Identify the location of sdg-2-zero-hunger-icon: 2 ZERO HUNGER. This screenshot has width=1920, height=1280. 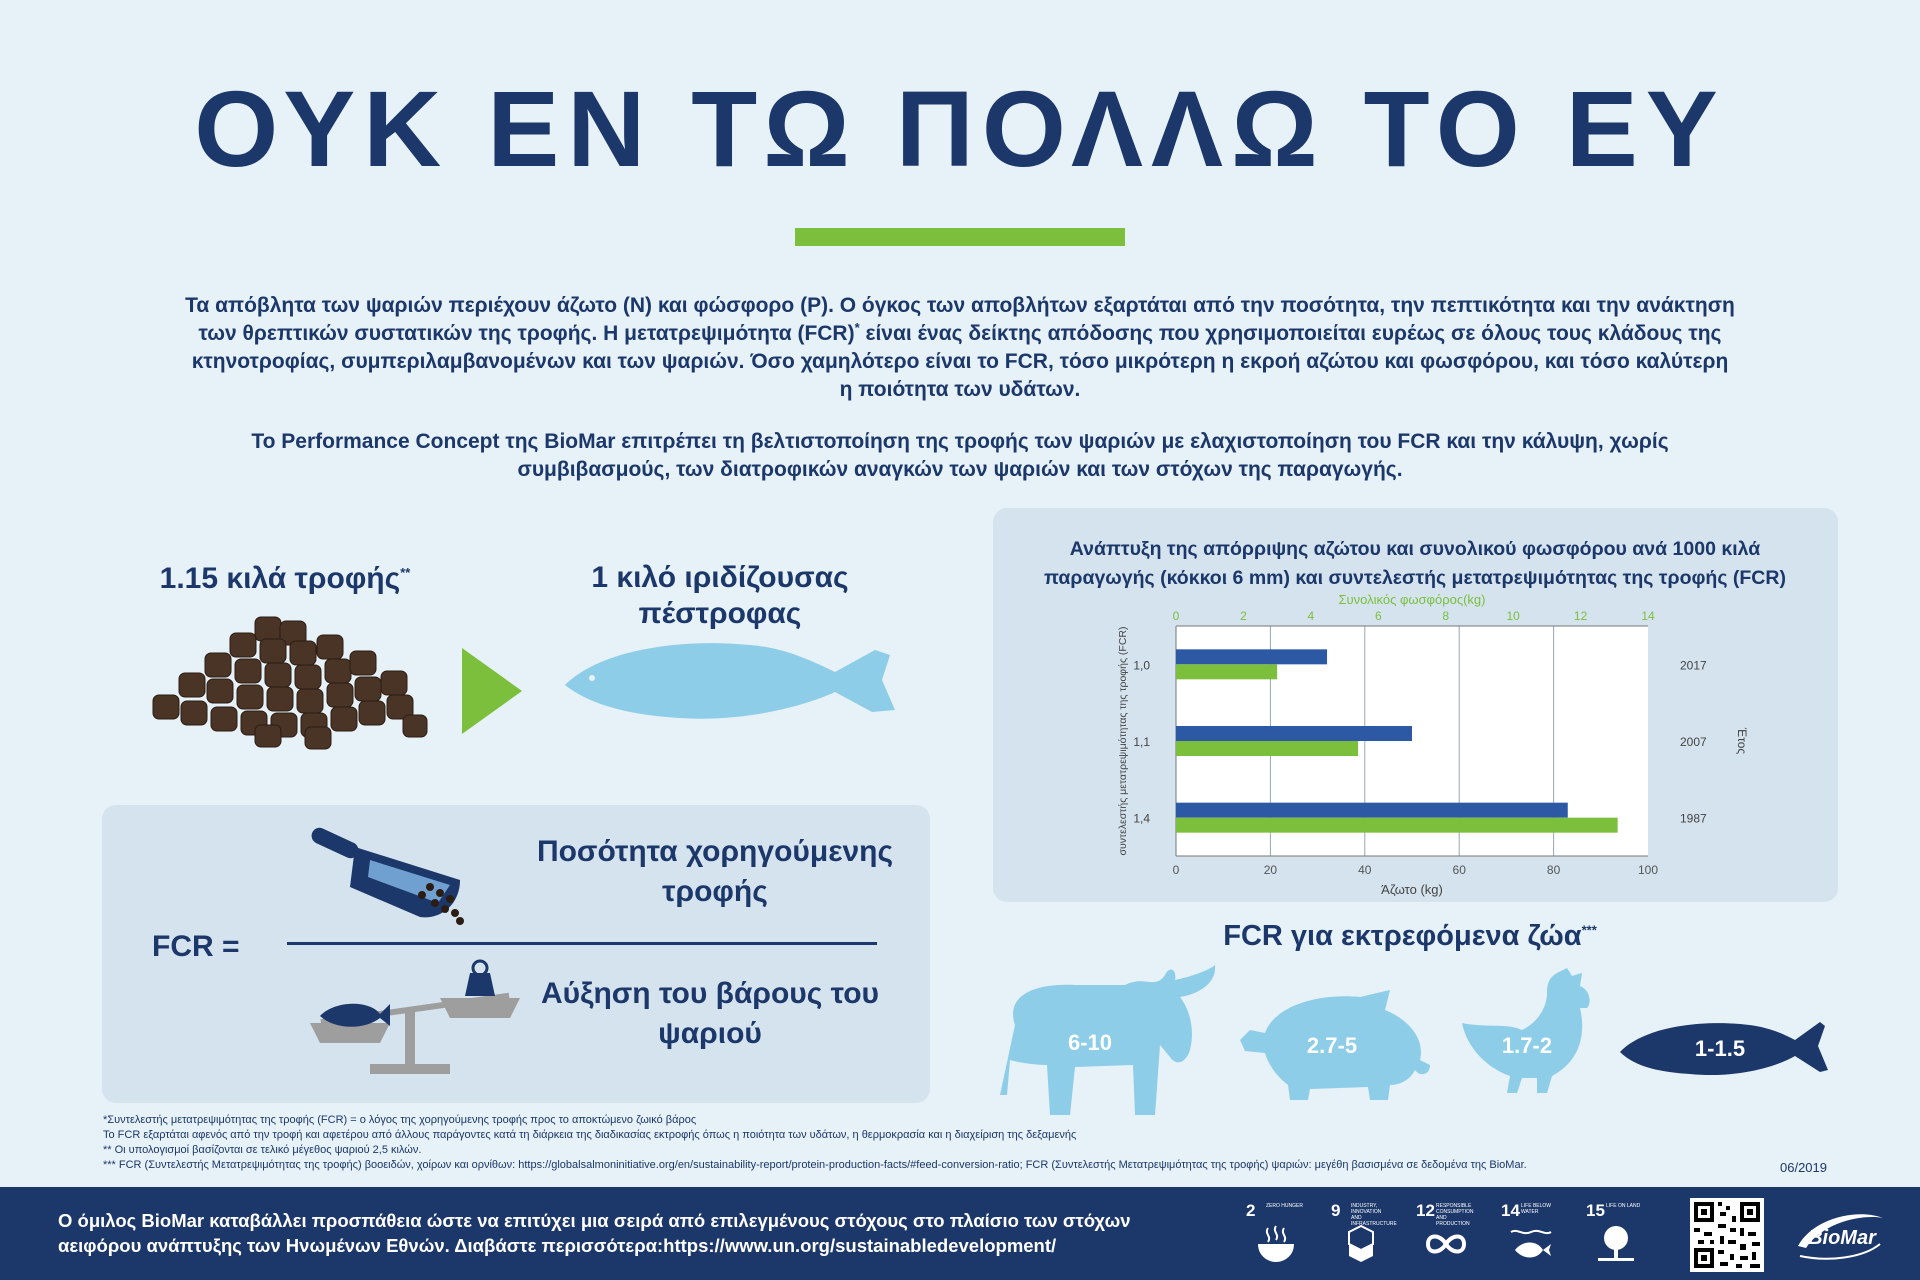
(1276, 1234).